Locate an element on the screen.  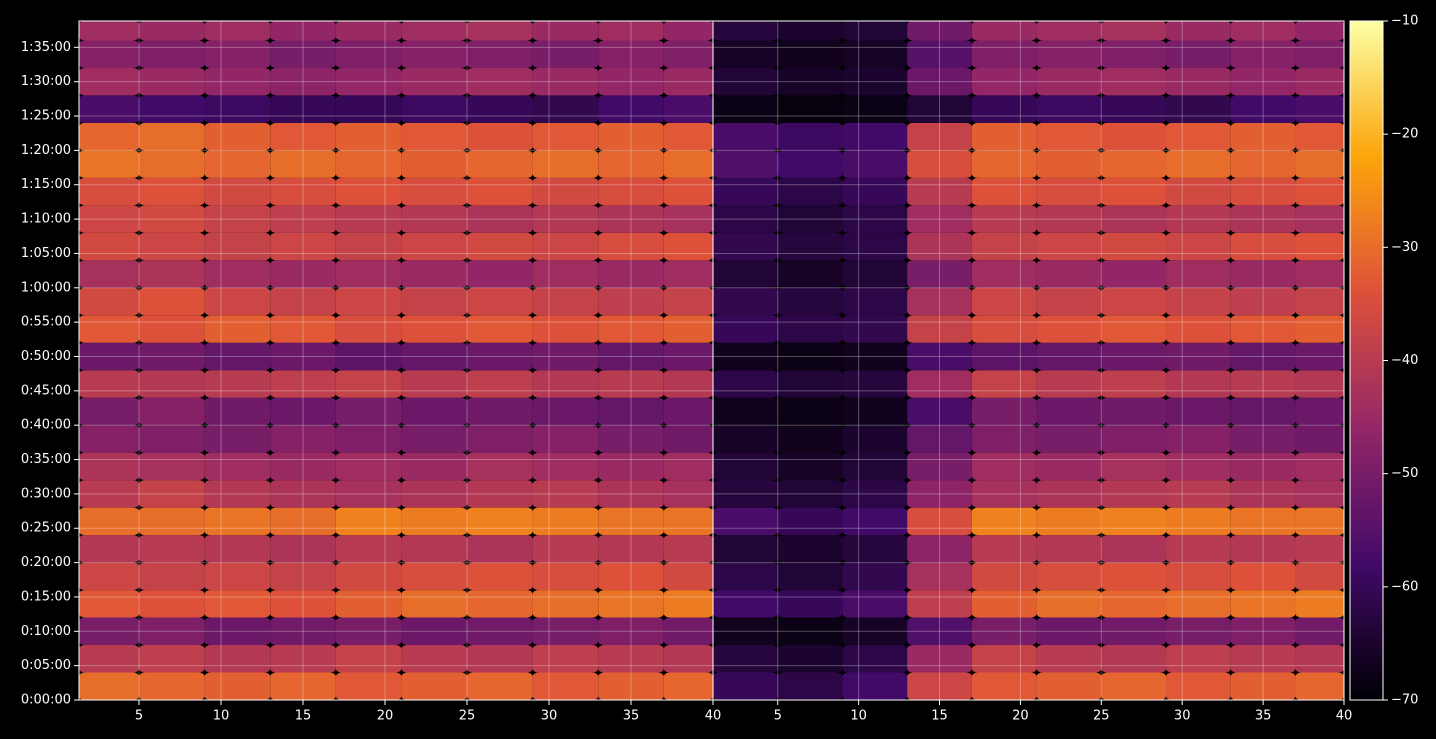
y-tick-label: 0:35:00 is located at coordinates (46, 459).